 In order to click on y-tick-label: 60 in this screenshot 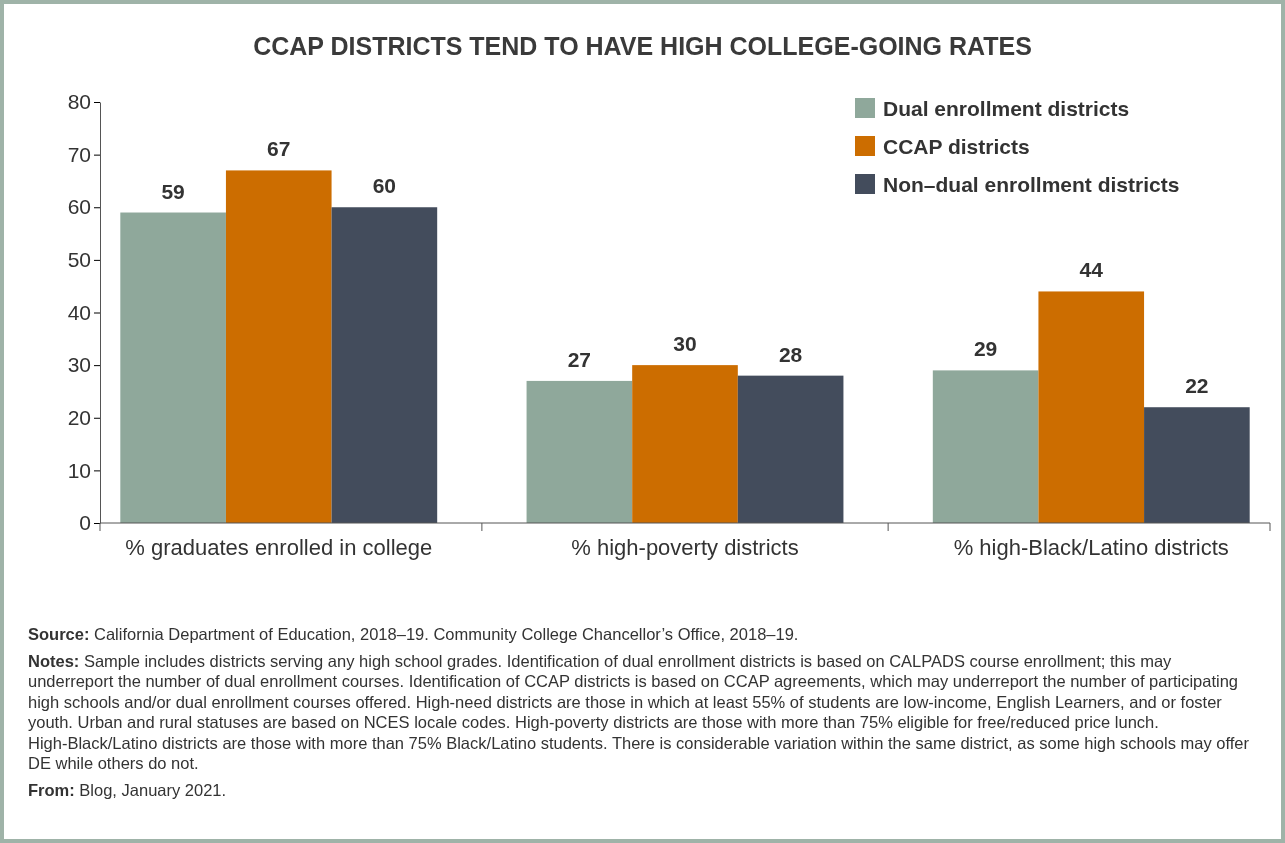, I will do `click(79, 207)`.